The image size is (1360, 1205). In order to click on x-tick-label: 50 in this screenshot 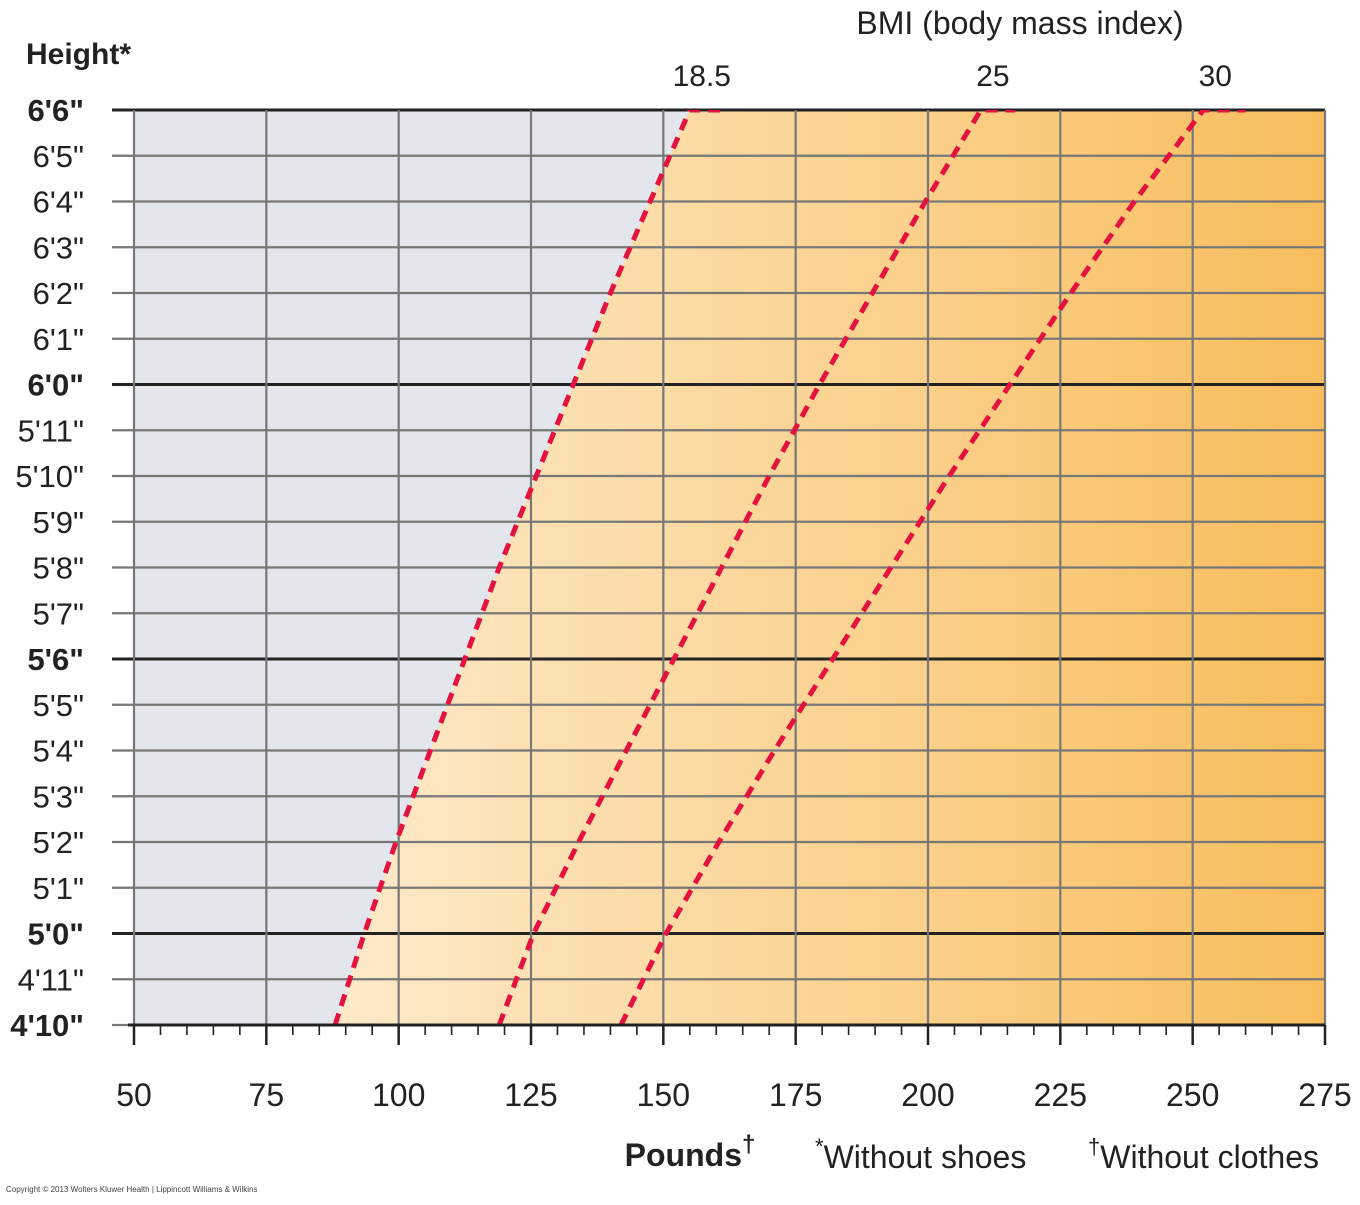, I will do `click(134, 1095)`.